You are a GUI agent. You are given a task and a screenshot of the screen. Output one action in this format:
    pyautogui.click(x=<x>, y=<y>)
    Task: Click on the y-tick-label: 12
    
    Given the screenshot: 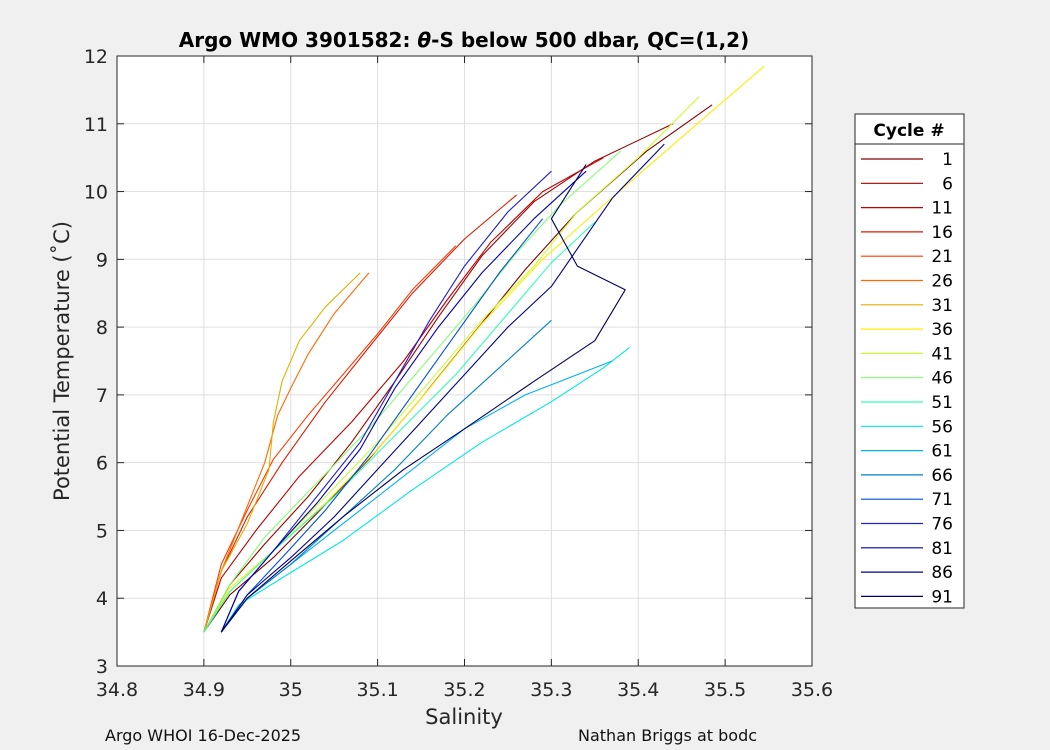 What is the action you would take?
    pyautogui.click(x=96, y=57)
    